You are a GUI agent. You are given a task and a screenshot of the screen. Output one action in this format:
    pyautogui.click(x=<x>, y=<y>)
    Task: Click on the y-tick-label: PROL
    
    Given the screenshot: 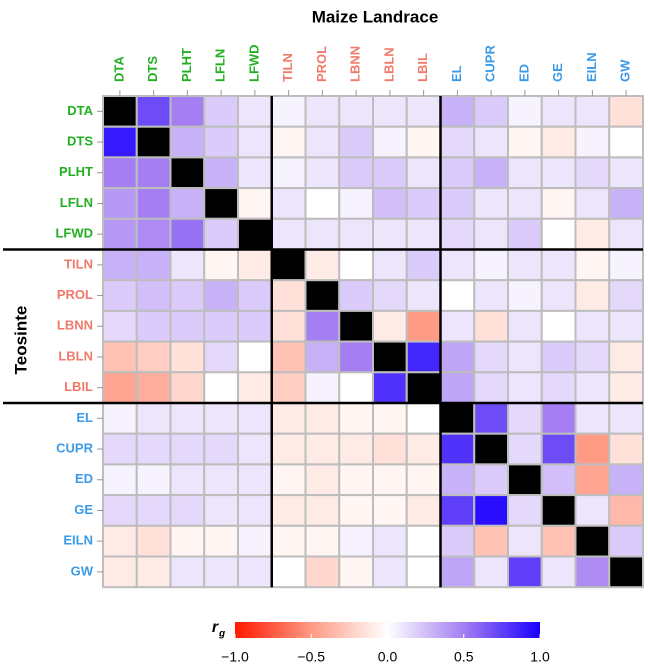 What is the action you would take?
    pyautogui.click(x=75, y=294)
    